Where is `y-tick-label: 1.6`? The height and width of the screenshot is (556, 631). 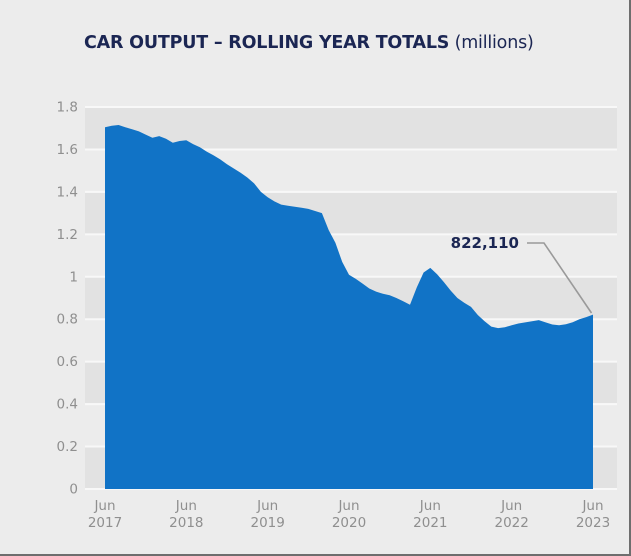 y-tick-label: 1.6 is located at coordinates (67, 150).